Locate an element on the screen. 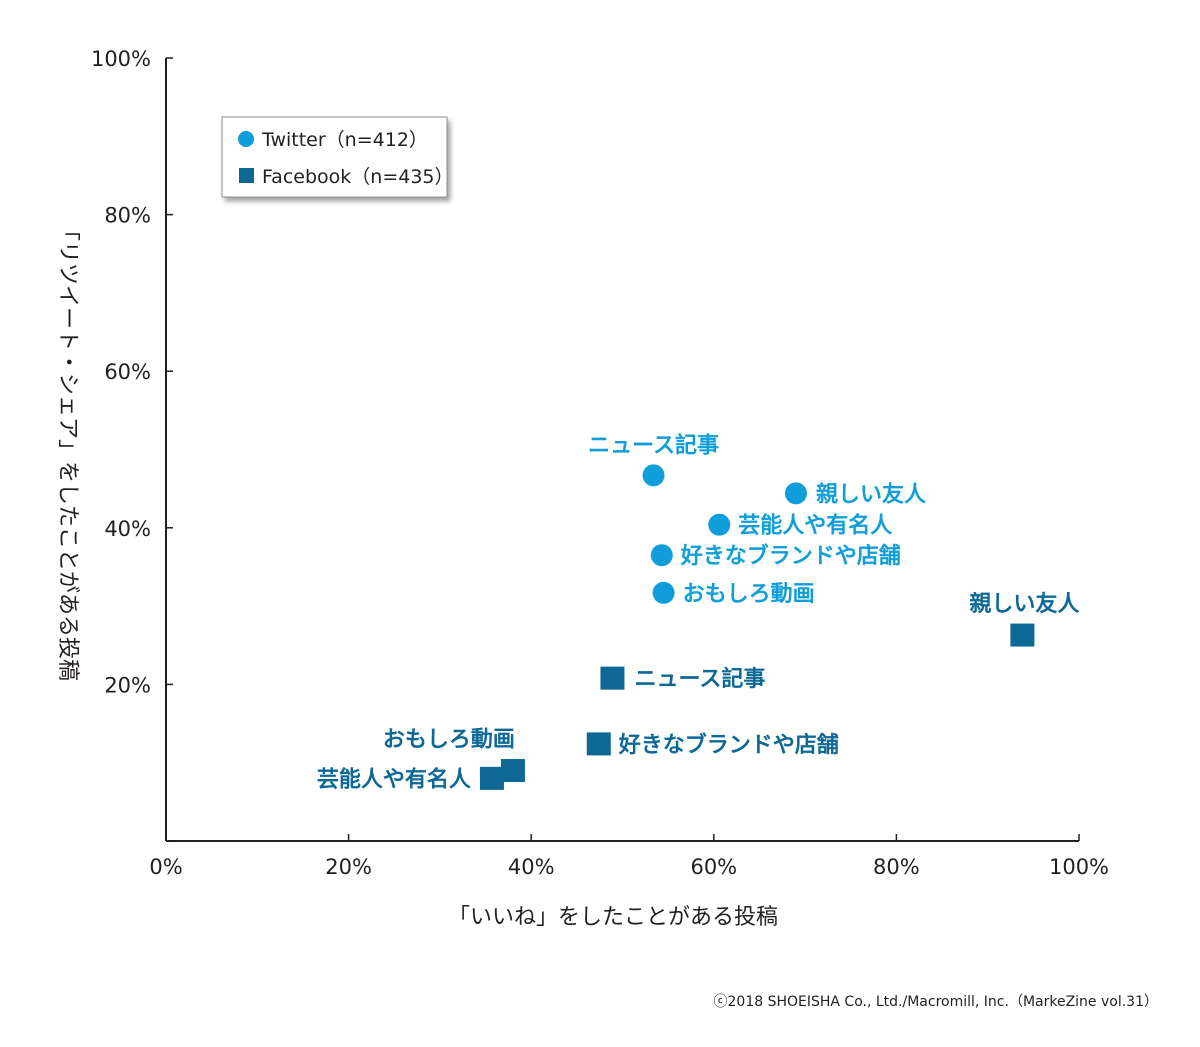 This screenshot has height=1047, width=1200. y-axis-title: 「リツイート・シェア」をしたことがある投稿 is located at coordinates (67, 450).